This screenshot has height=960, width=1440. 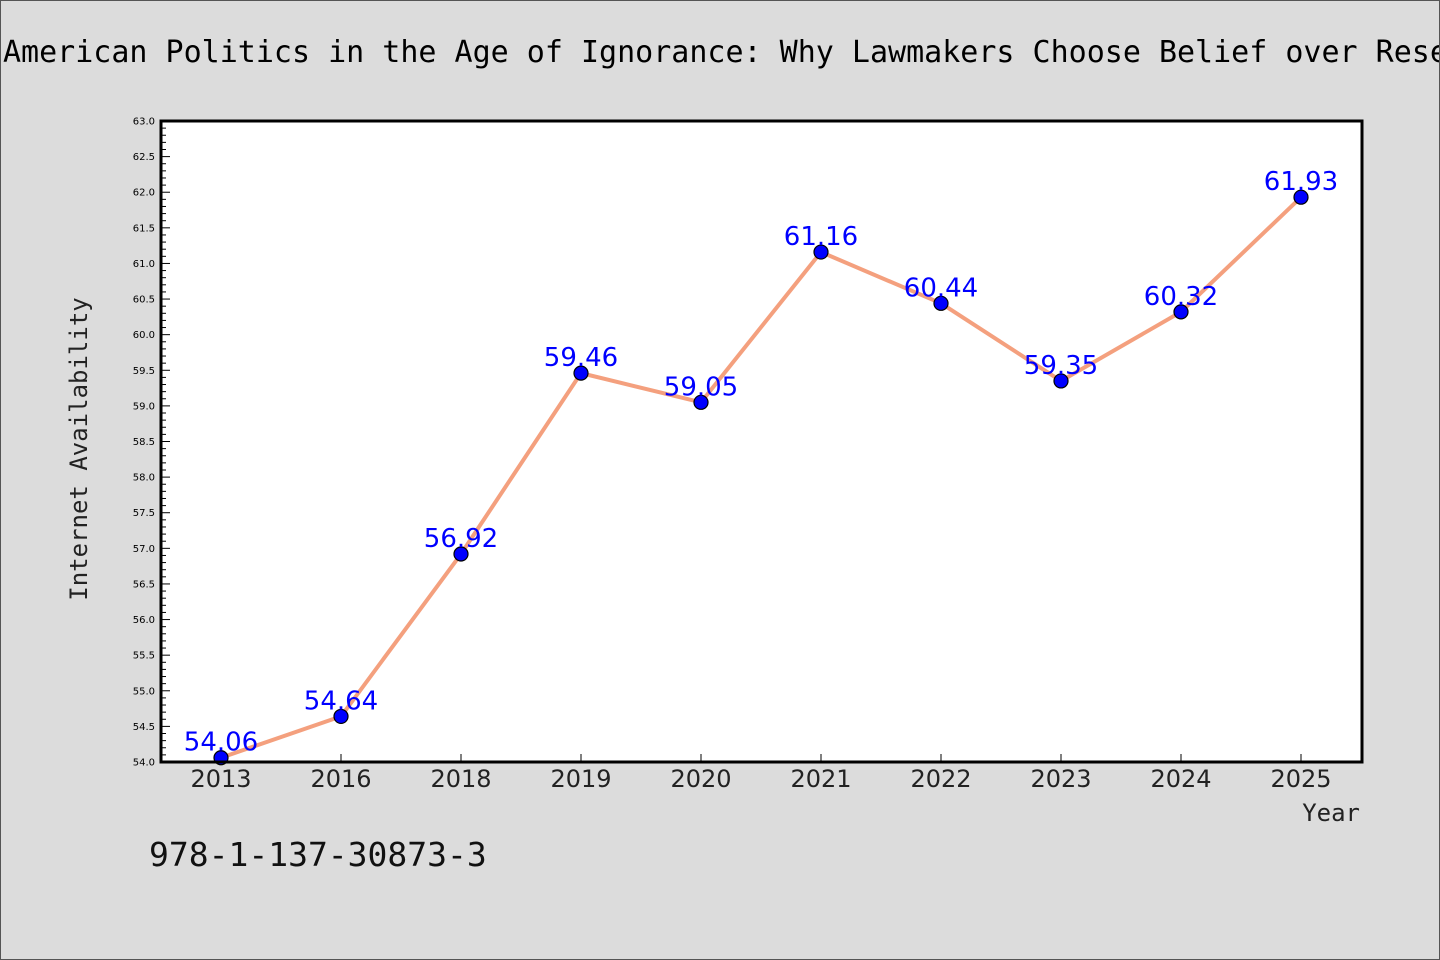 I want to click on y-tick-label: 61.5, so click(x=144, y=228).